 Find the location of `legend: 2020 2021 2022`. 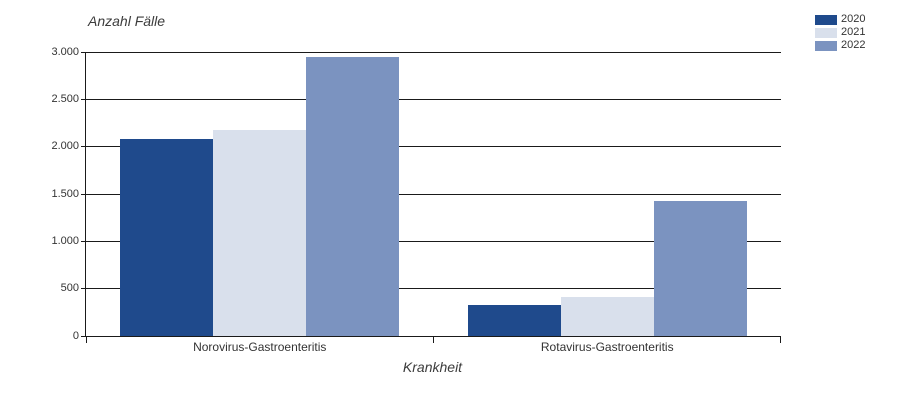

legend: 2020 2021 2022 is located at coordinates (840, 32).